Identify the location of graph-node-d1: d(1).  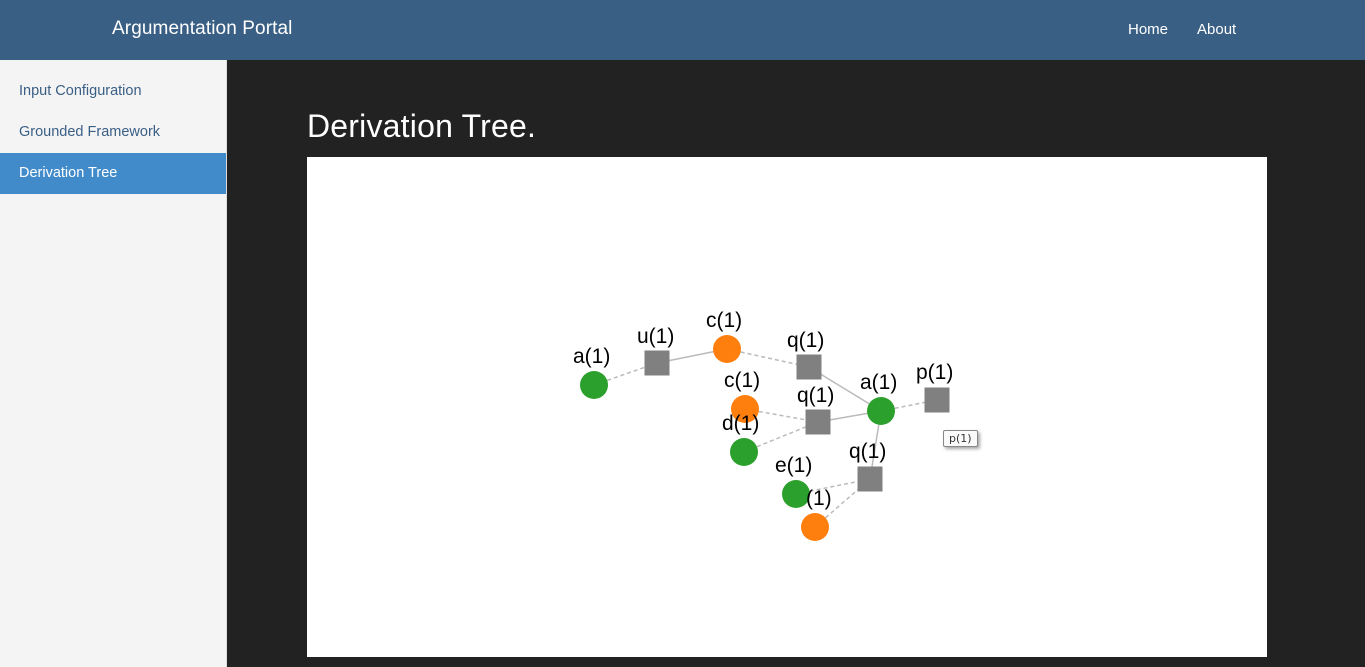
(740, 439).